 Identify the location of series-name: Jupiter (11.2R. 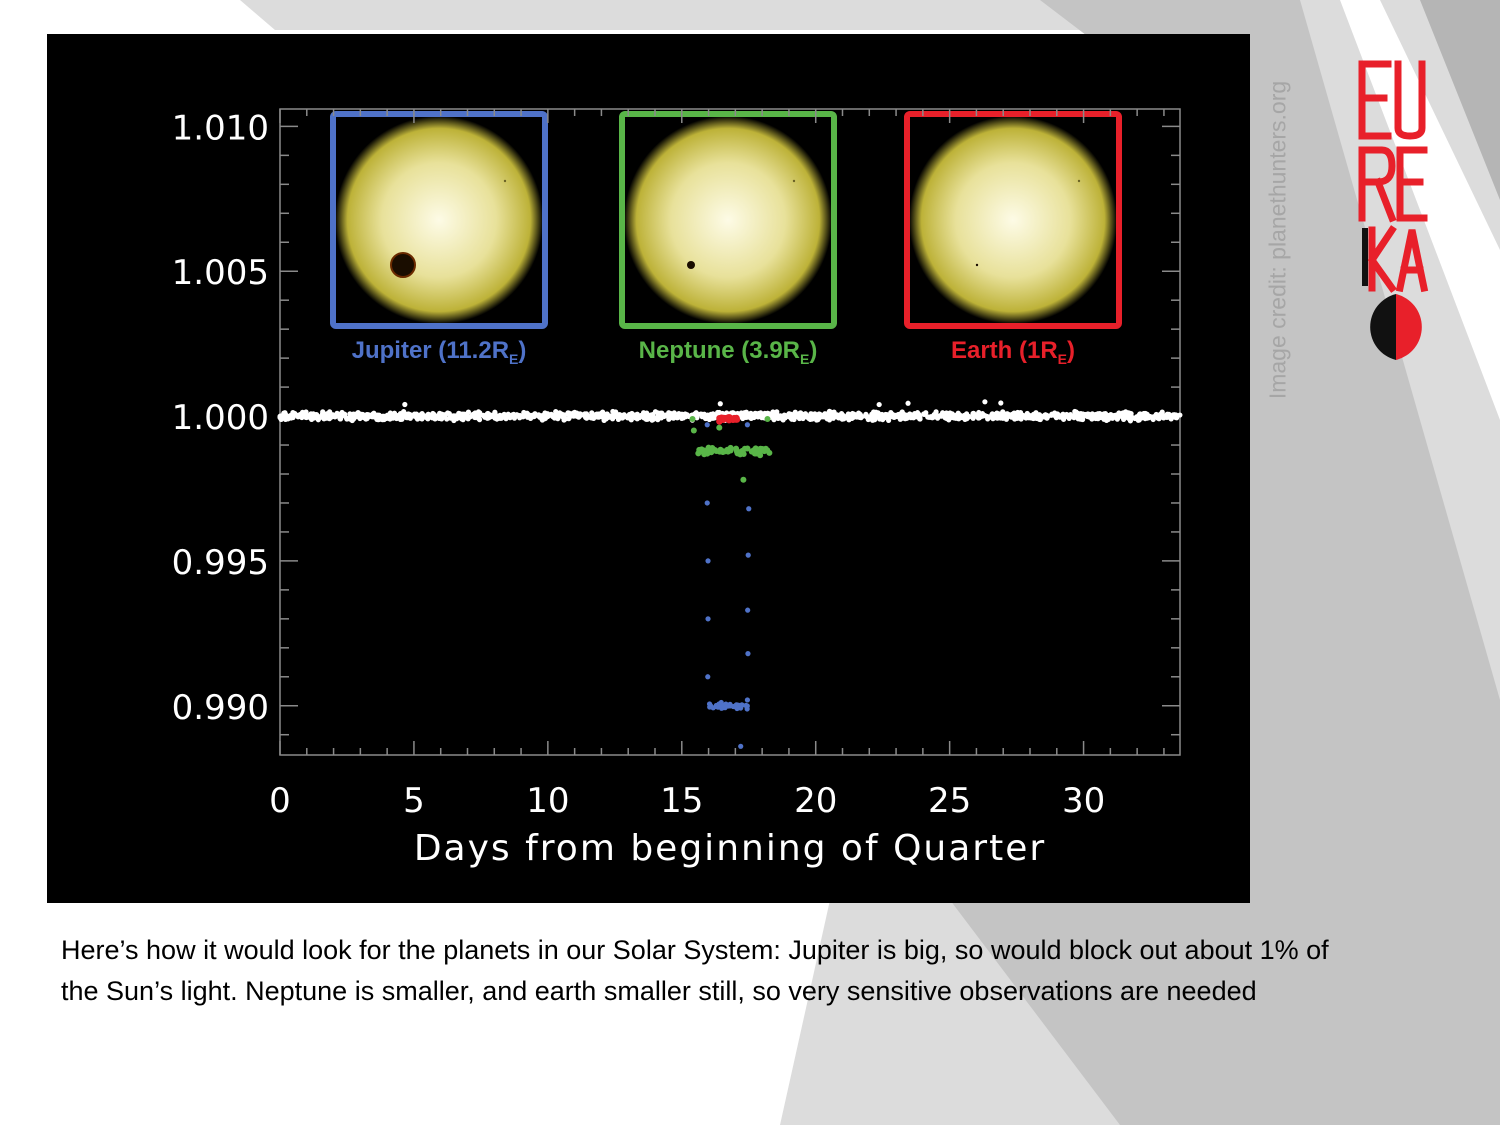
(430, 350).